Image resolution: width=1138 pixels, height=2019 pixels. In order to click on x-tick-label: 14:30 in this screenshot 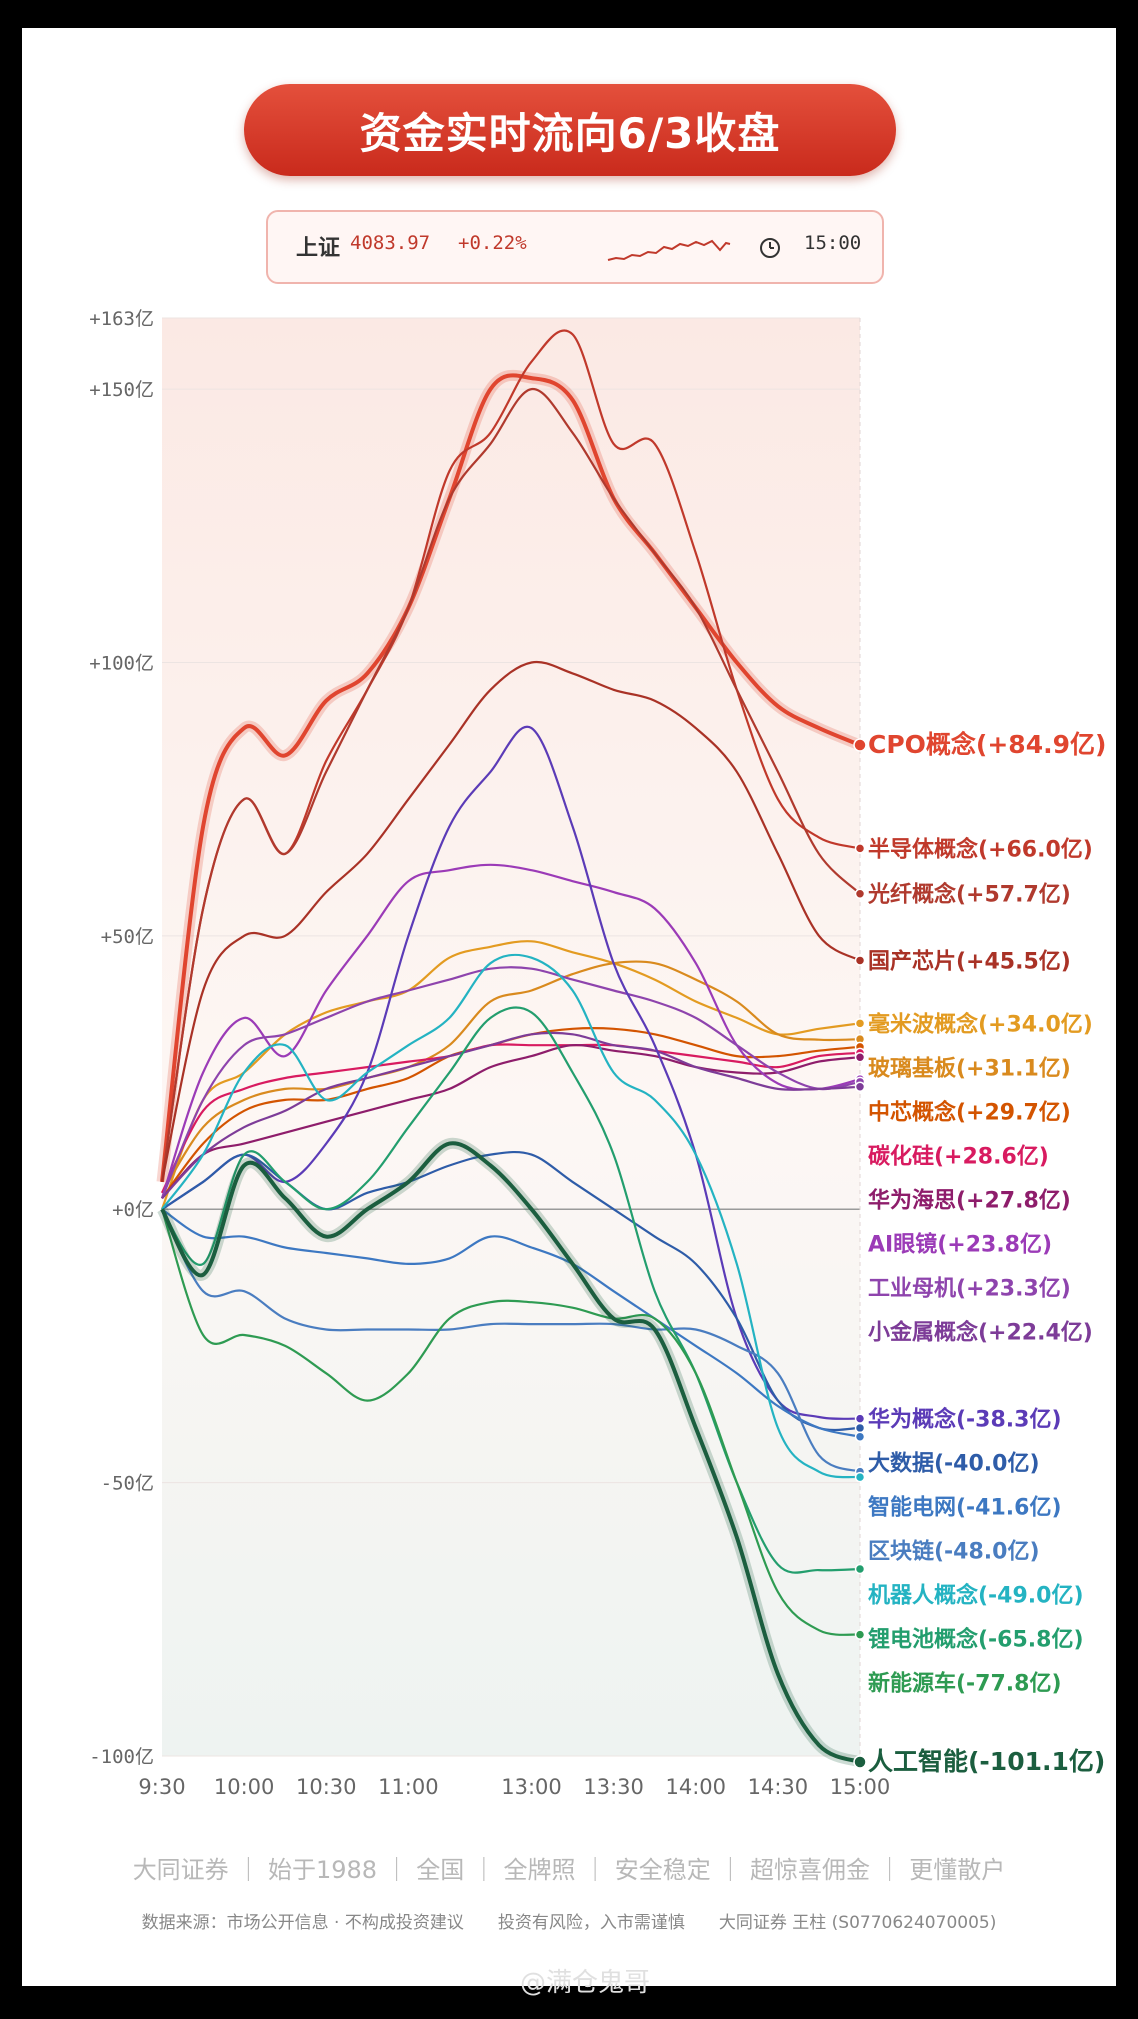, I will do `click(778, 1787)`.